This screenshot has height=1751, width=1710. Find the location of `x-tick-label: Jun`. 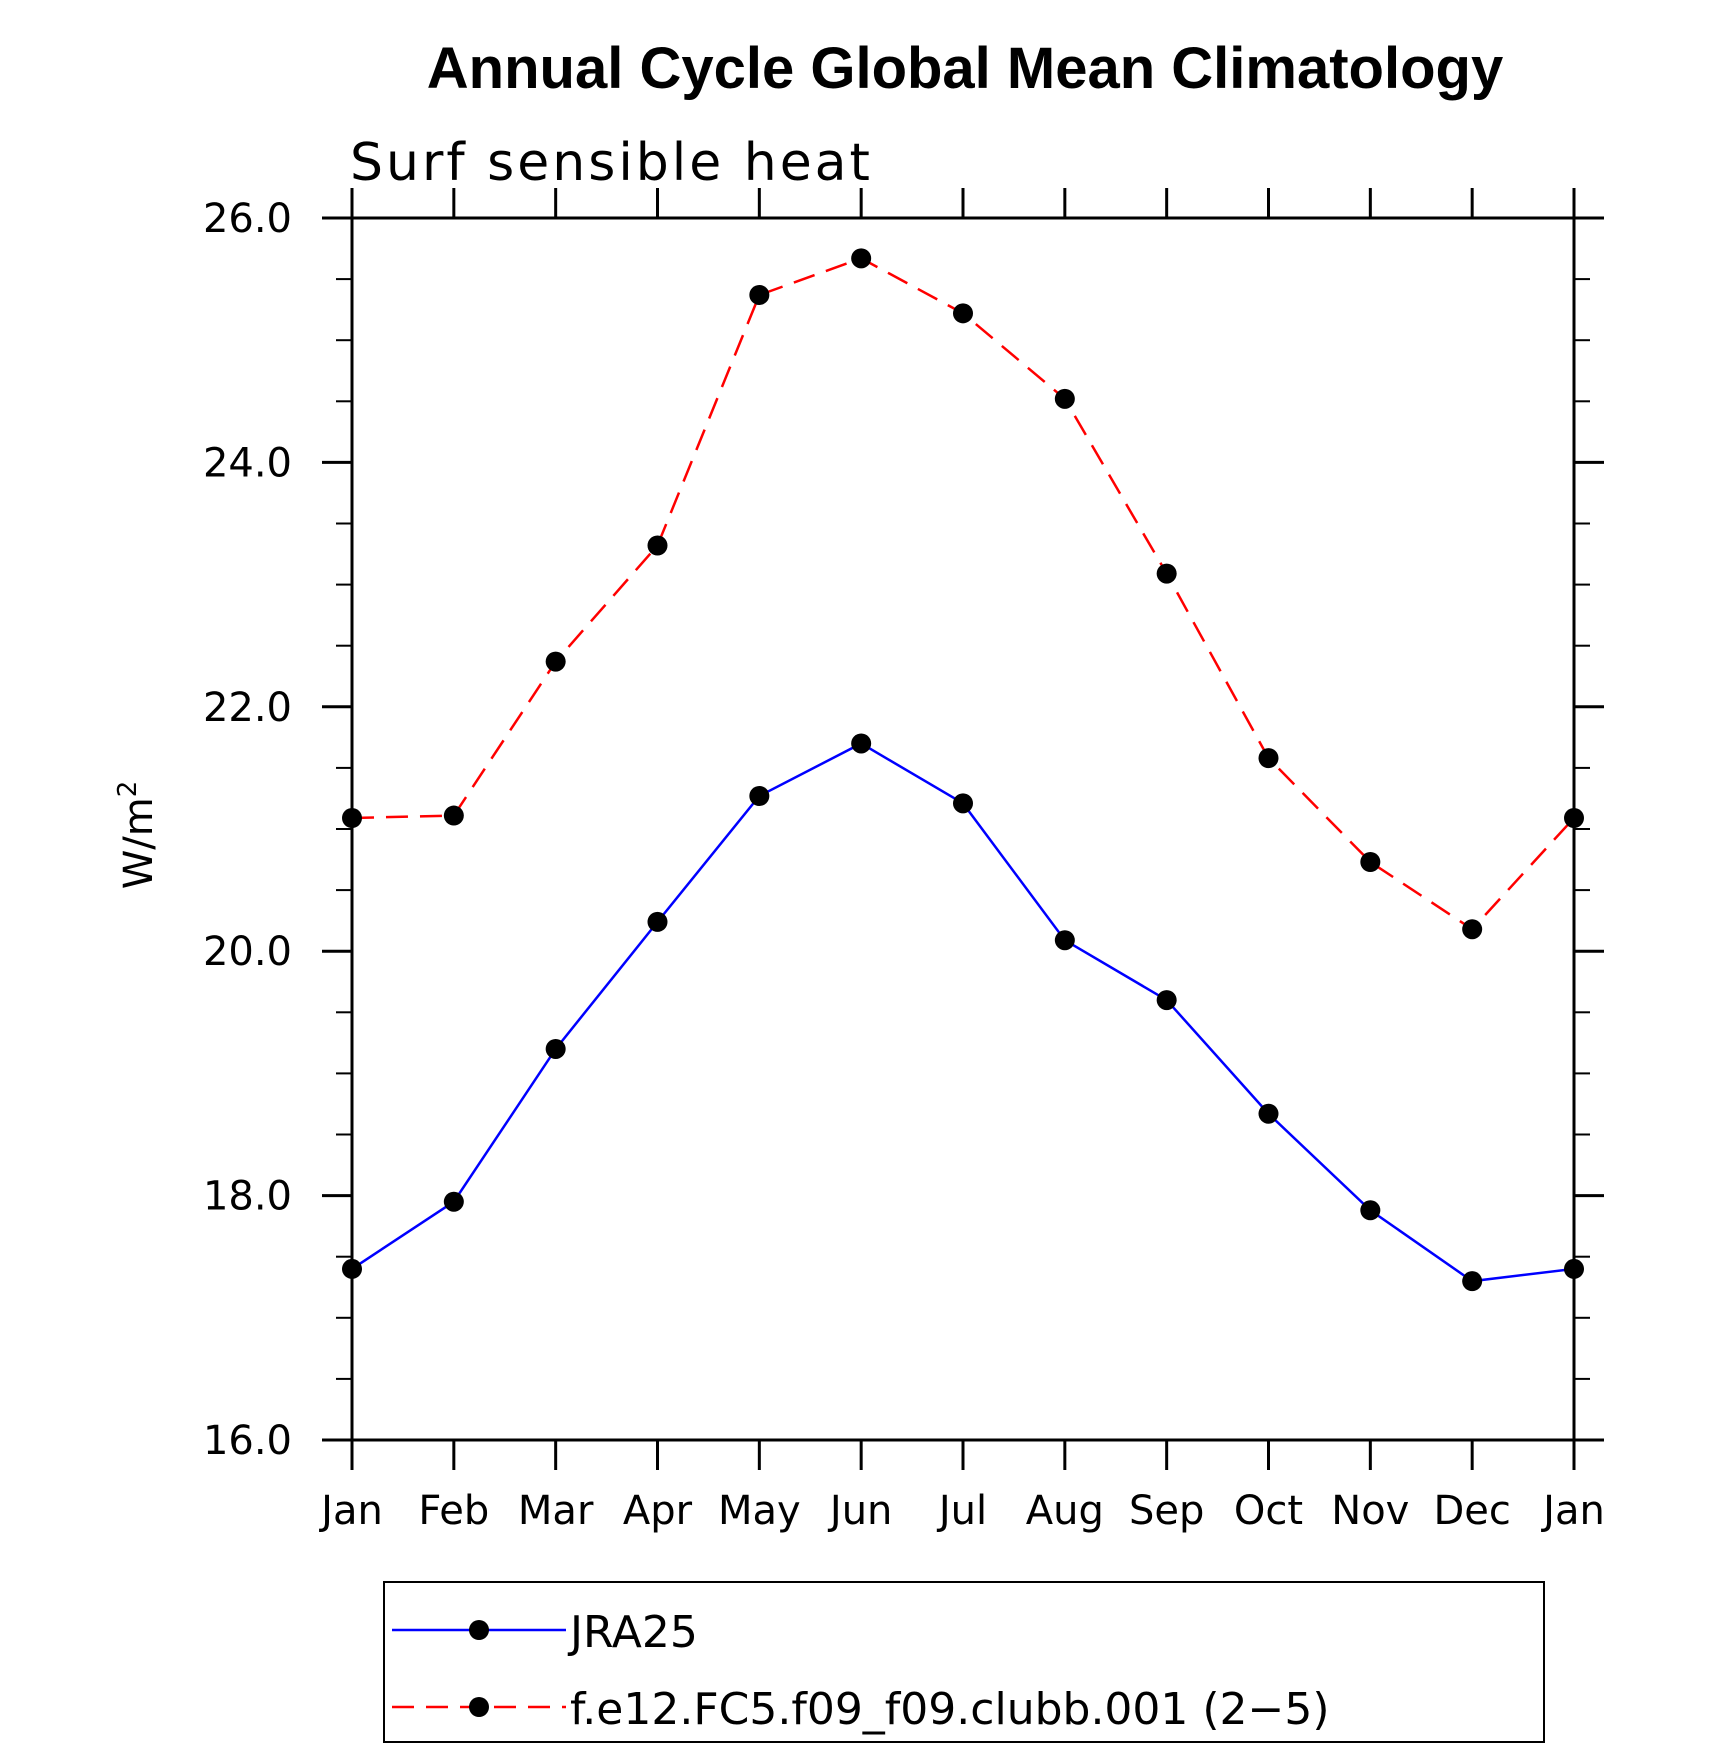

x-tick-label: Jun is located at coordinates (860, 1511).